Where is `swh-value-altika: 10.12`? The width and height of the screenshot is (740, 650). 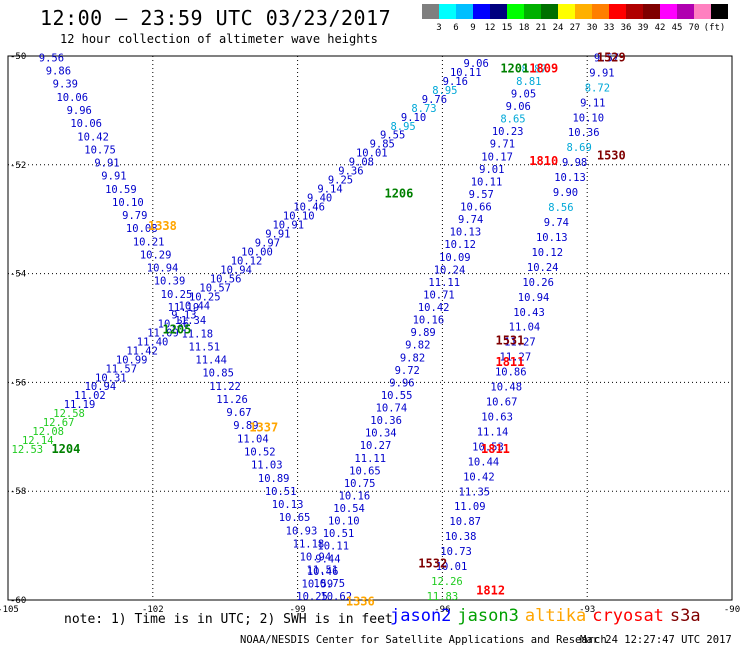 swh-value-altika: 10.12 is located at coordinates (460, 245).